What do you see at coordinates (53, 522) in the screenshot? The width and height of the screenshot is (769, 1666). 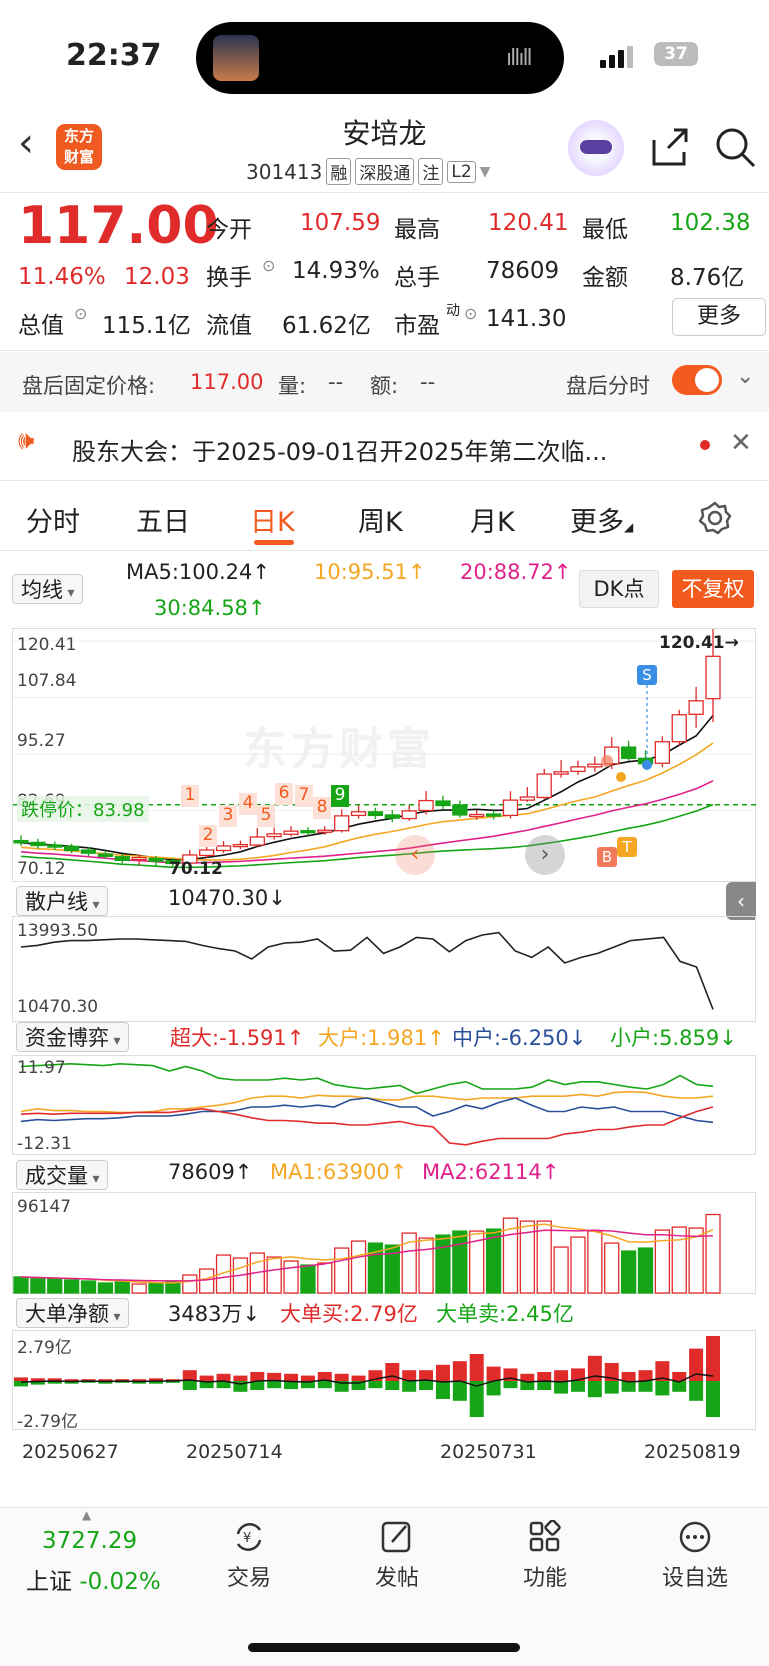 I see `tab-intraday: 分时` at bounding box center [53, 522].